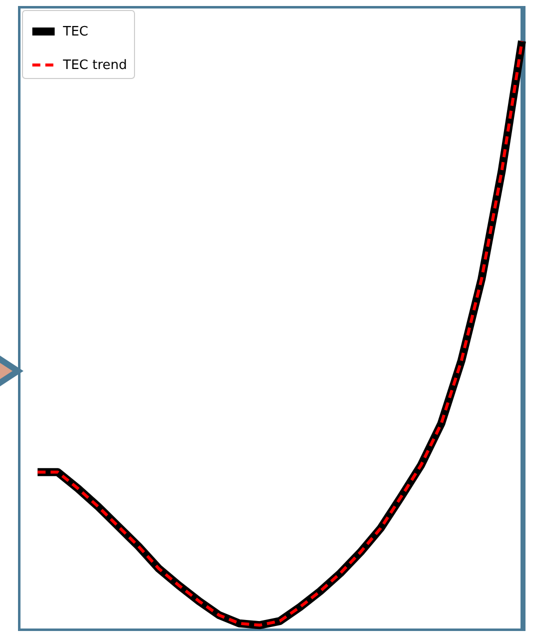 The height and width of the screenshot is (641, 533). Describe the element at coordinates (95, 65) in the screenshot. I see `legend-label: TEC trend` at that location.